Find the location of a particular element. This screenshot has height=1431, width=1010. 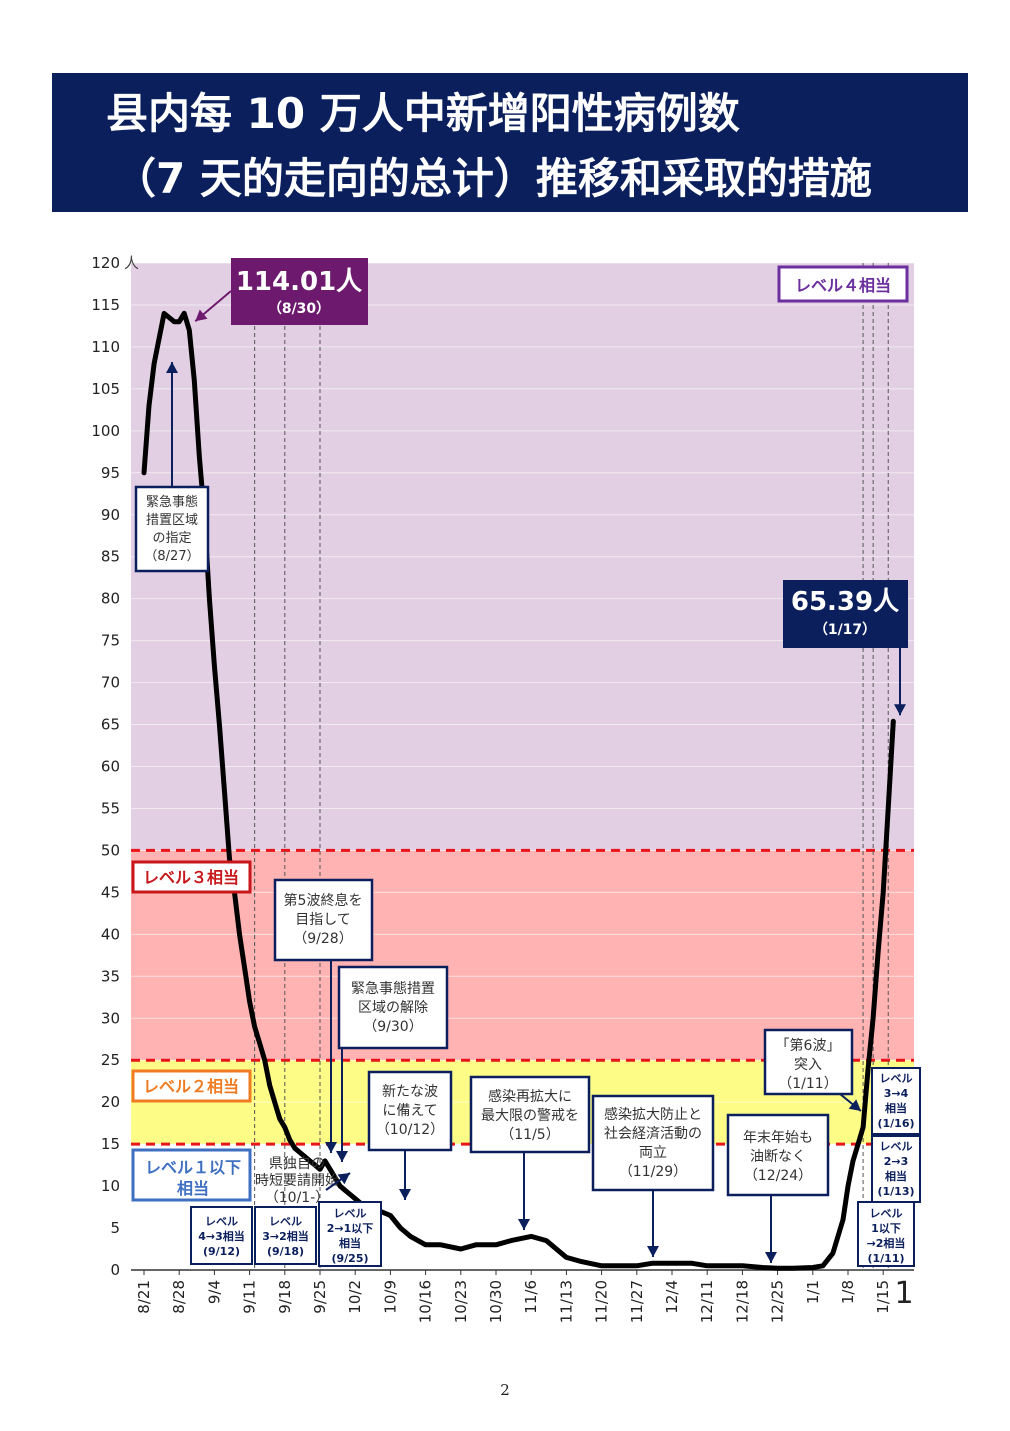

x-tick-label: 8/21 is located at coordinates (144, 1297).